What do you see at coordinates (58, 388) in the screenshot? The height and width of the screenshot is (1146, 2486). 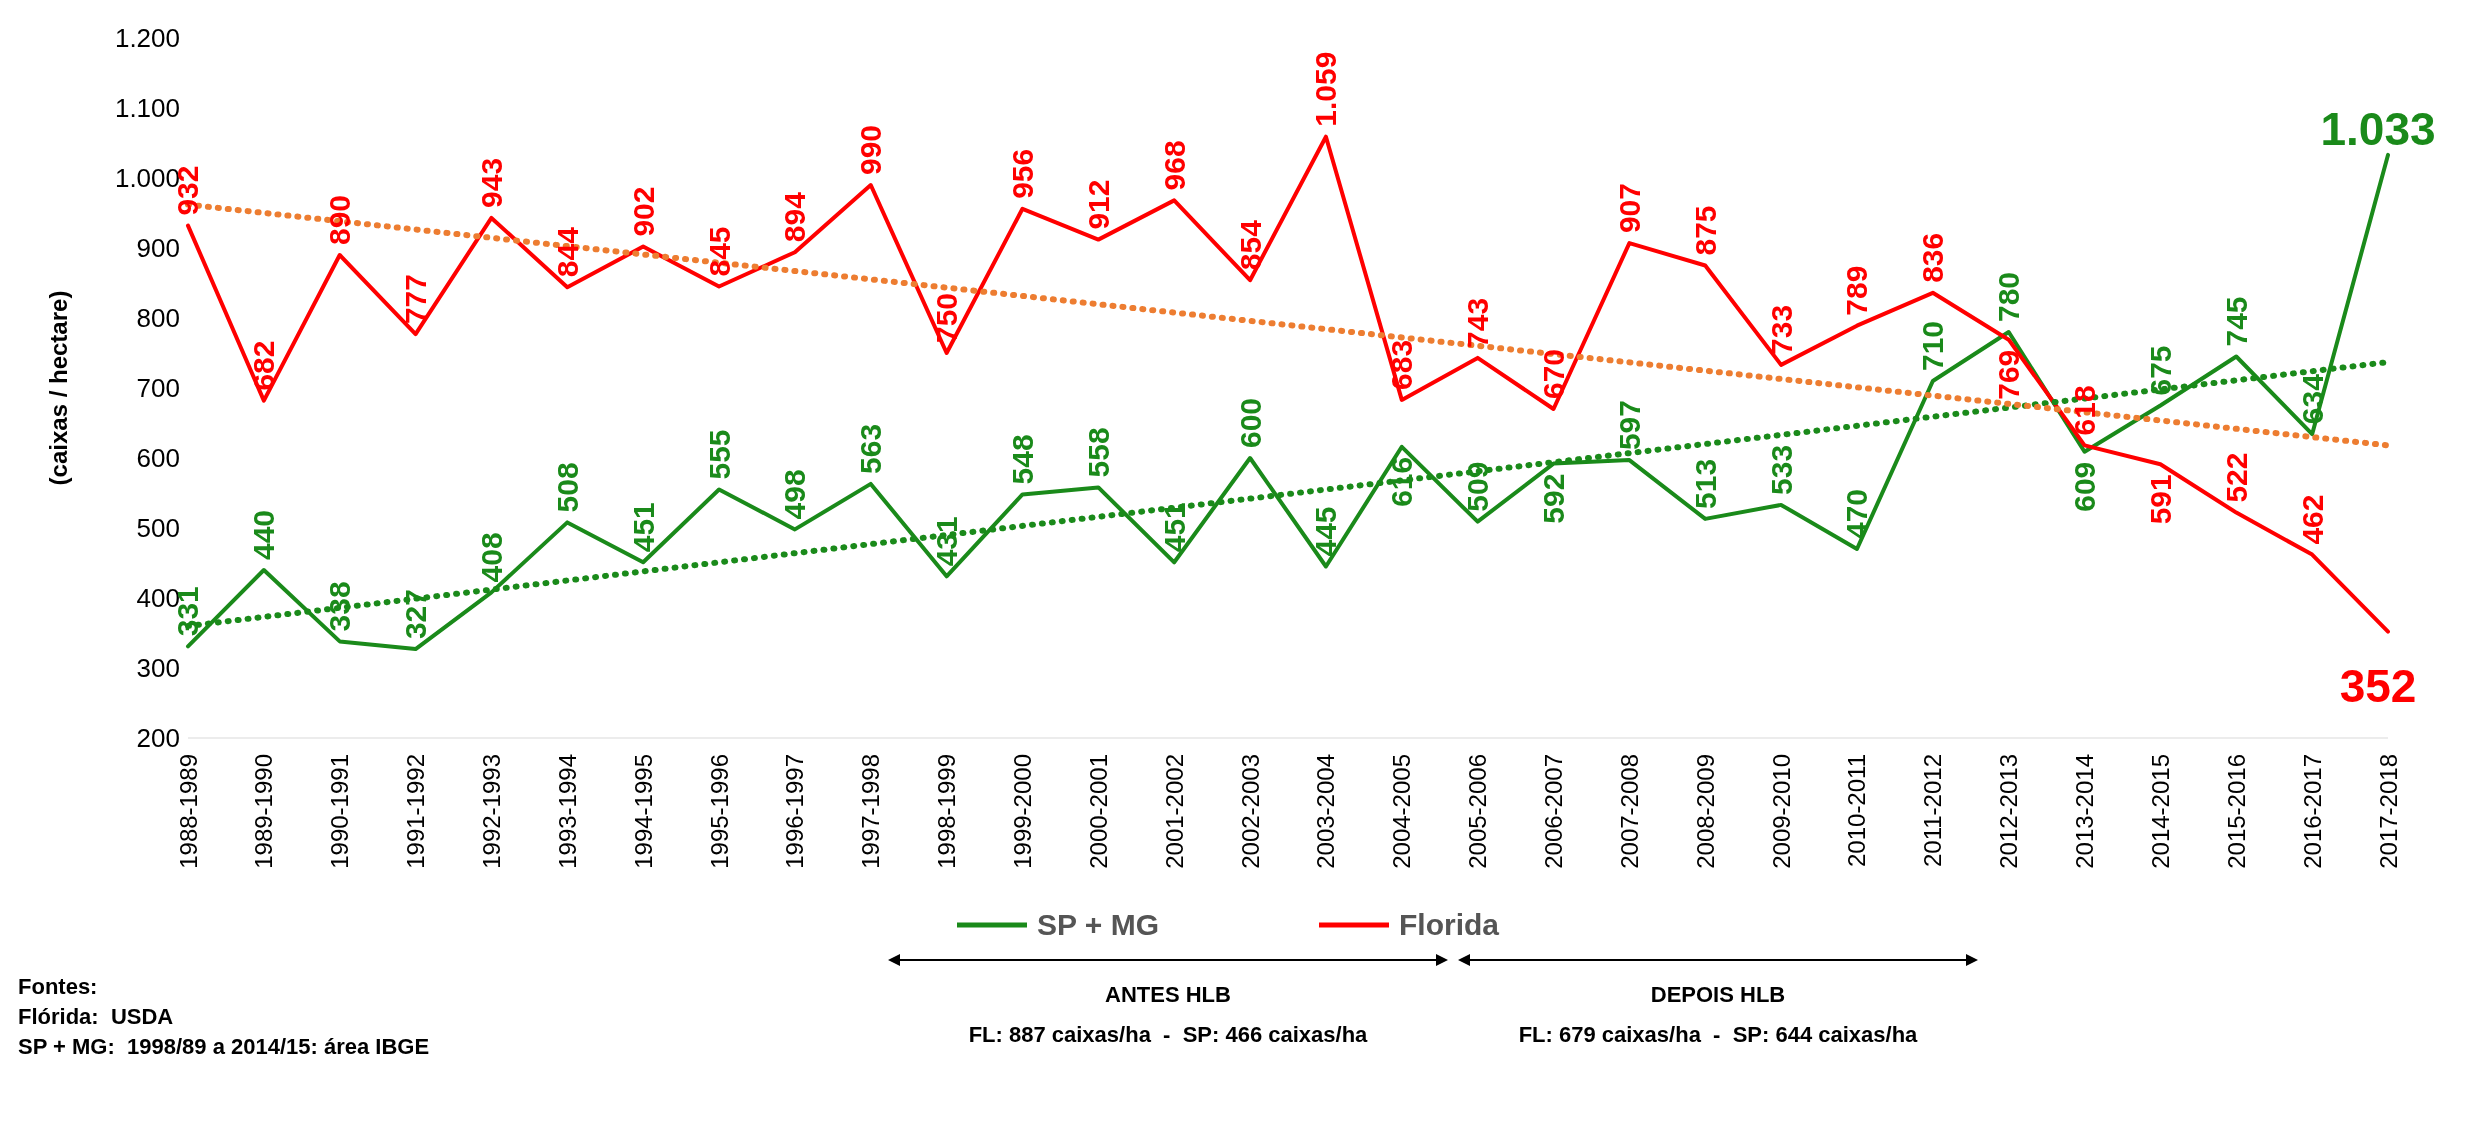 I see `y-axis-title: (caixas / hectare)` at bounding box center [58, 388].